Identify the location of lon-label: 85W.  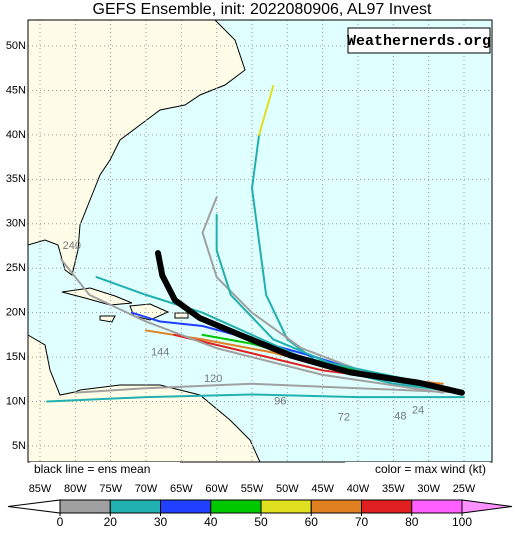
(40, 489).